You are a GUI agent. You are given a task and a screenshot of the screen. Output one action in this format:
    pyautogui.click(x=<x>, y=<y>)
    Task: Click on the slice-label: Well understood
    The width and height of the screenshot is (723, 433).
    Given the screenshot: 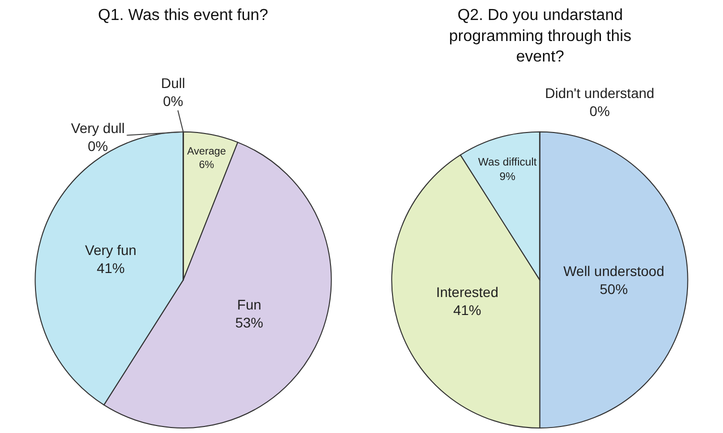 What is the action you would take?
    pyautogui.click(x=613, y=270)
    